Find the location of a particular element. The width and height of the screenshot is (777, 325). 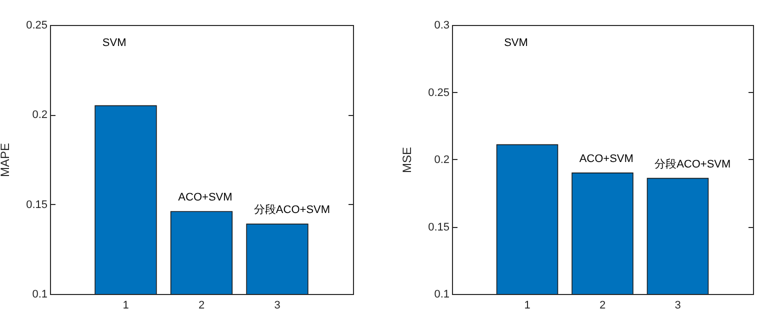

y-tick-label: 0.3 is located at coordinates (442, 26).